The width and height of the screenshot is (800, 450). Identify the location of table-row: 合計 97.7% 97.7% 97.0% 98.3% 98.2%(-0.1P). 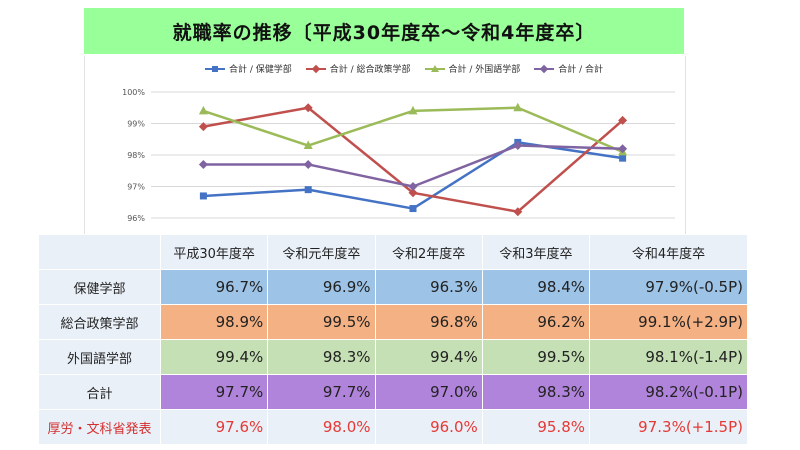
(393, 392).